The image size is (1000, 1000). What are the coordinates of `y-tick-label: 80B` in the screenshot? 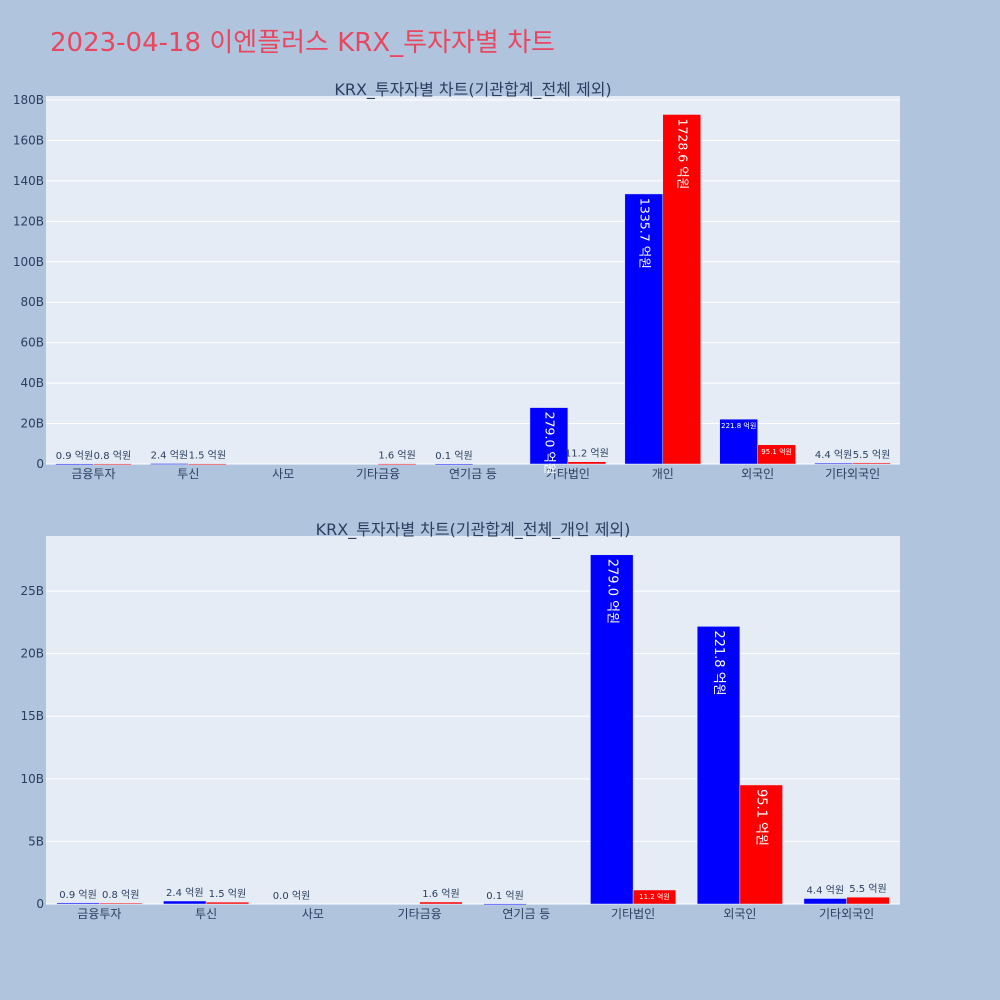 It's located at (32, 302).